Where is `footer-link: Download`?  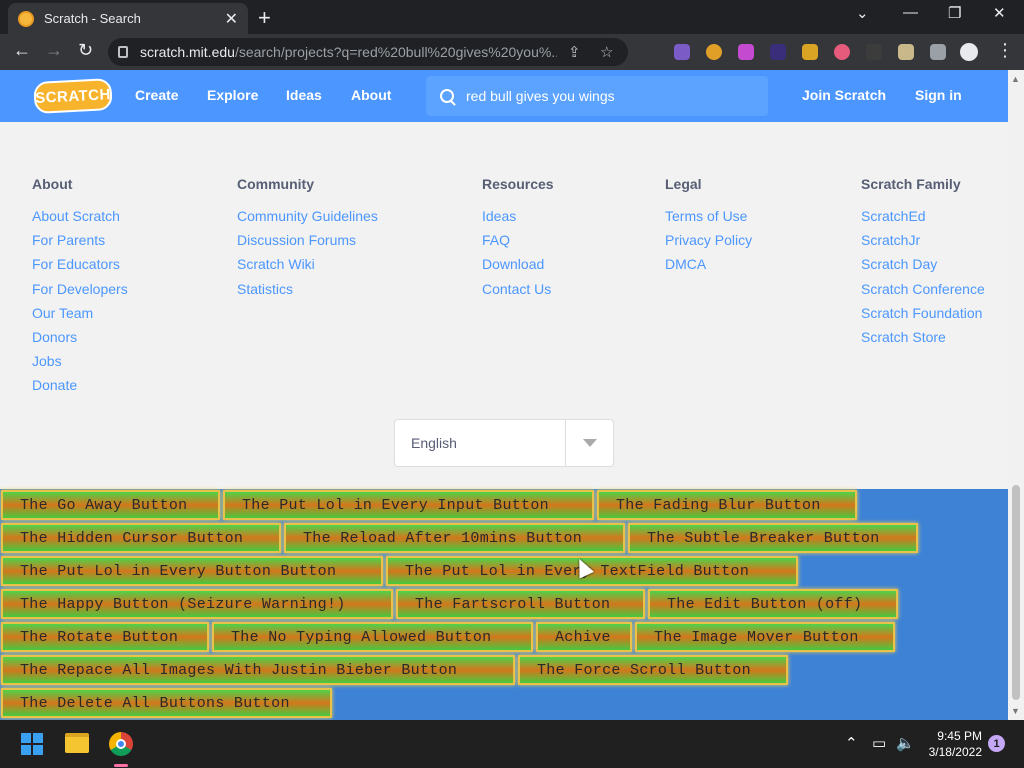 footer-link: Download is located at coordinates (513, 264).